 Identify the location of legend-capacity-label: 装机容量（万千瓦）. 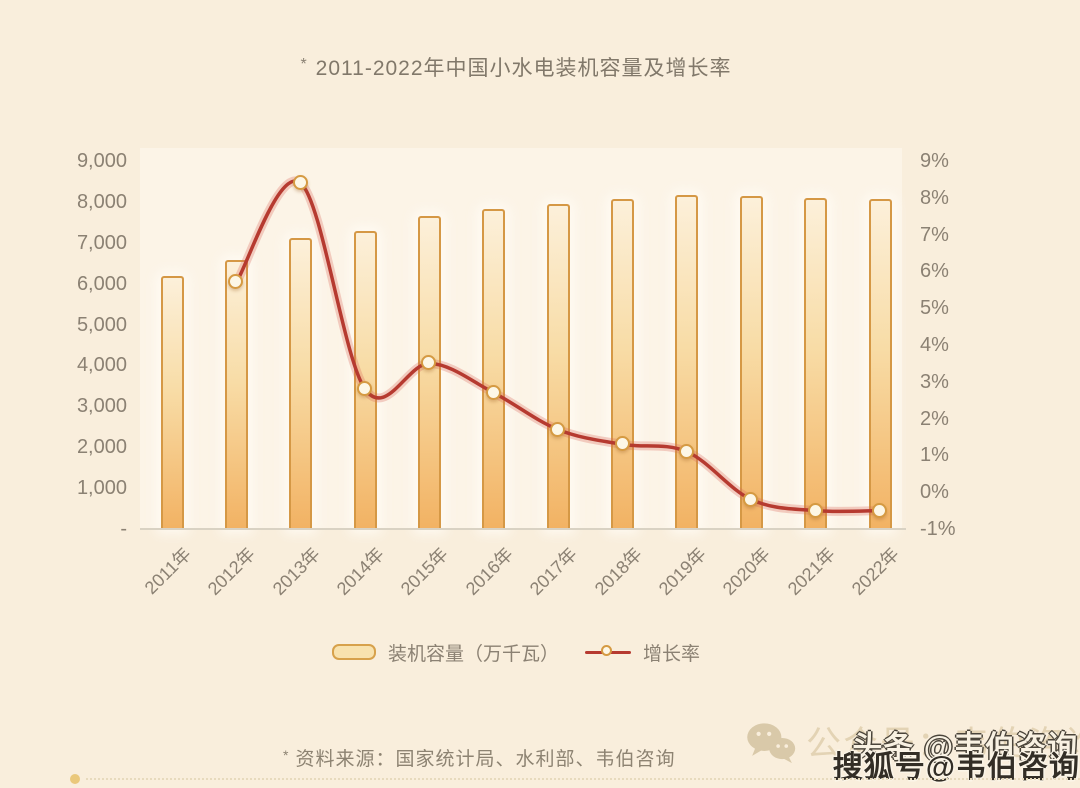
(473, 654).